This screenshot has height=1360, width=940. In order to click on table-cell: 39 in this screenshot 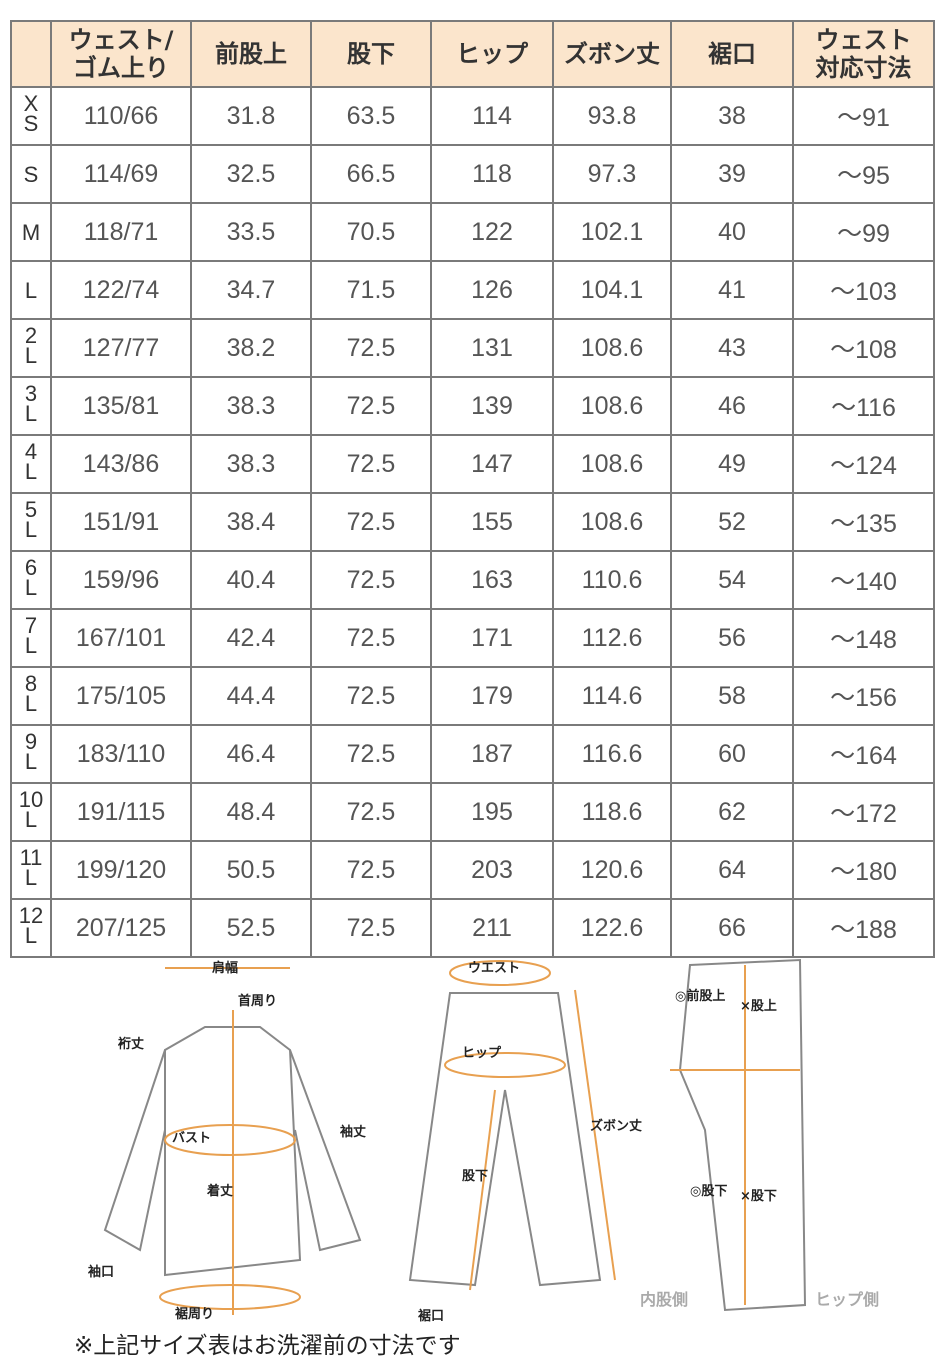, I will do `click(732, 174)`.